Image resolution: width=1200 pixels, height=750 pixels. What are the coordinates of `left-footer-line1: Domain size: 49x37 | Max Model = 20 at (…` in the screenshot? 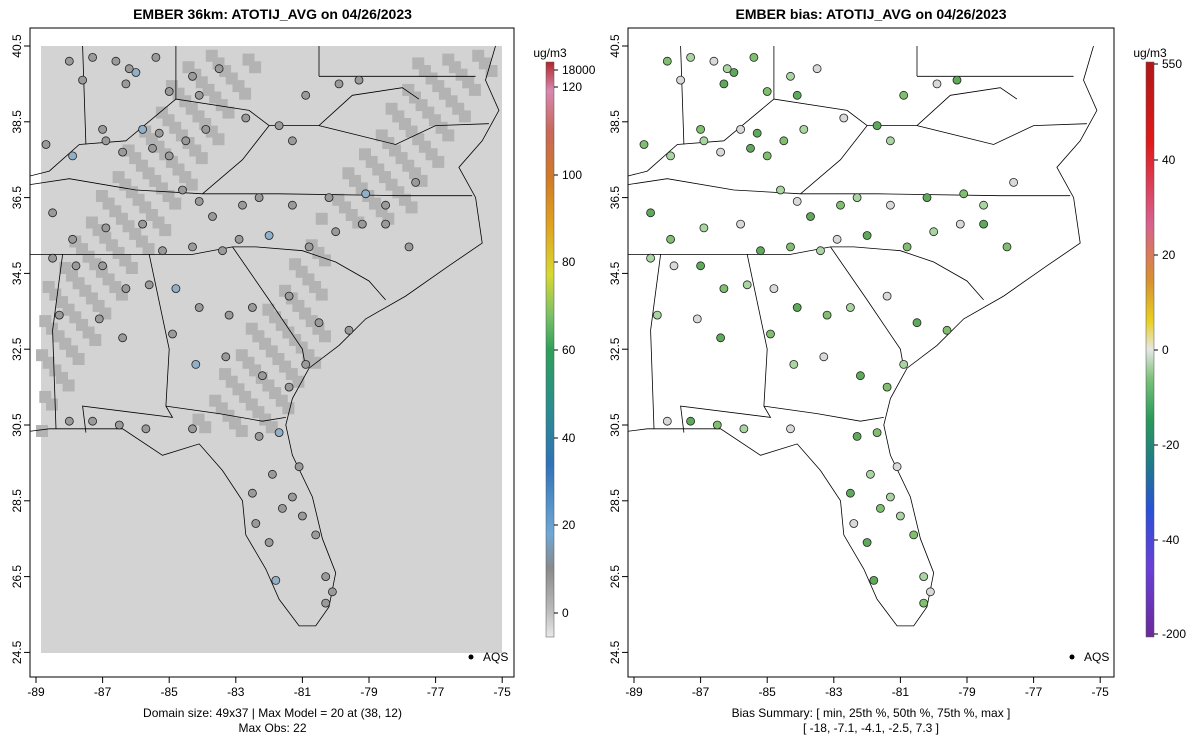 It's located at (272, 713).